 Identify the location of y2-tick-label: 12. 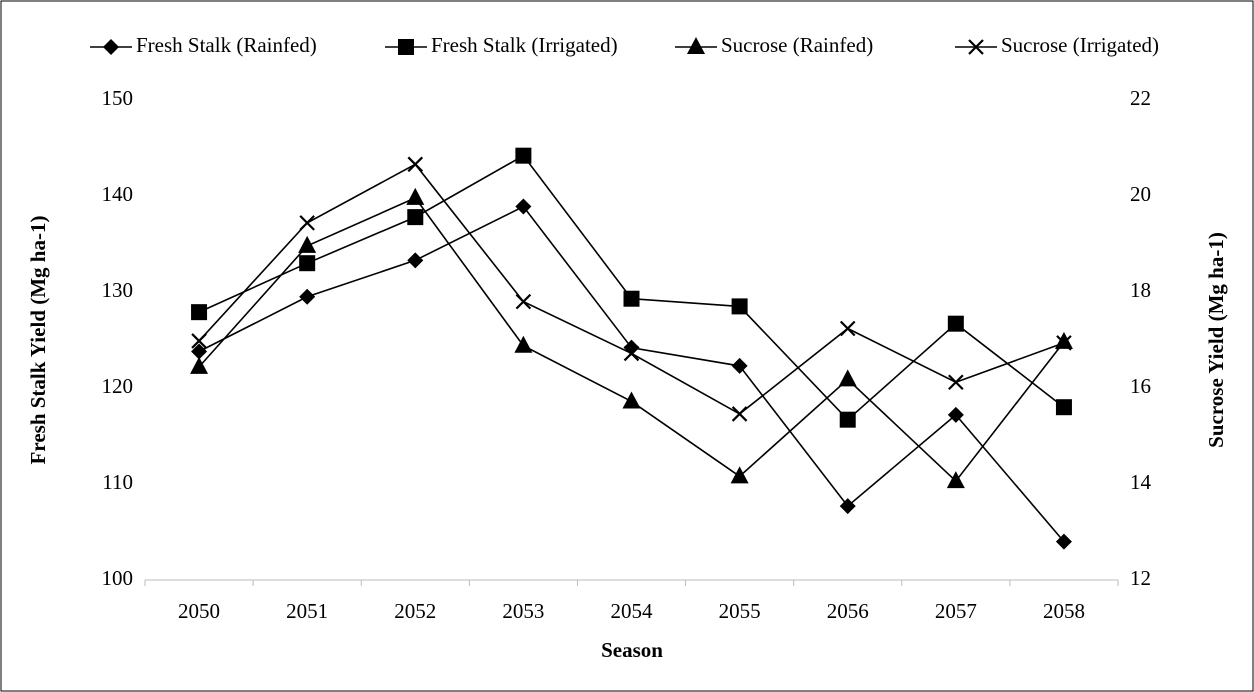
(1140, 578).